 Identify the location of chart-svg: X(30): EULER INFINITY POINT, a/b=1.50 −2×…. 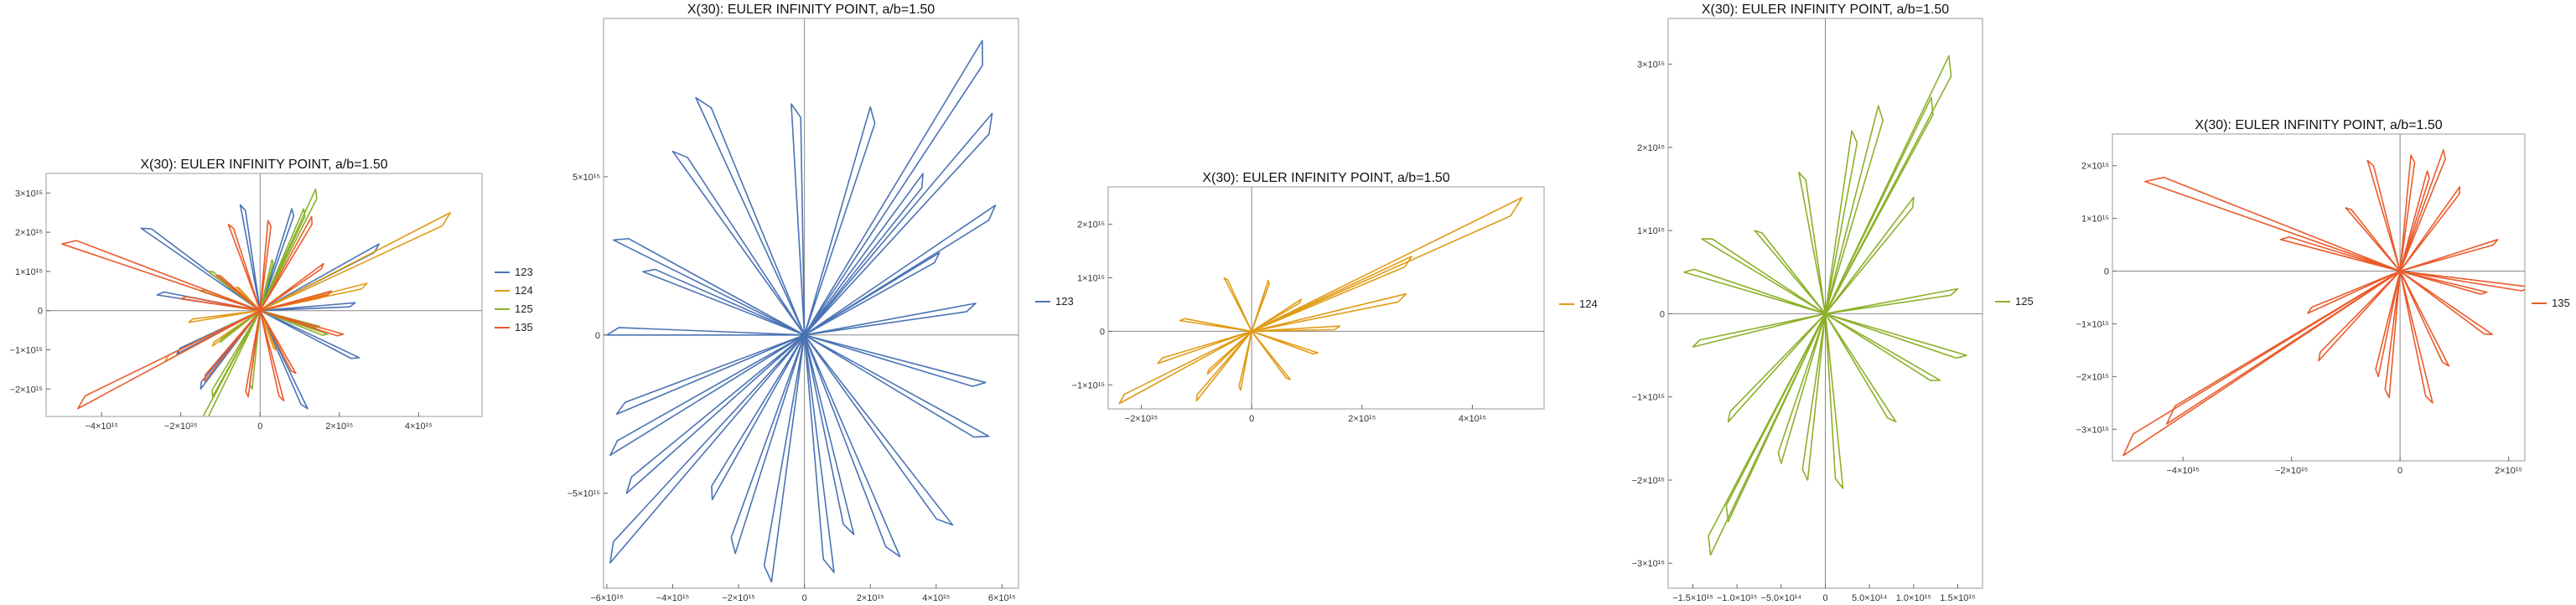
(1335, 297).